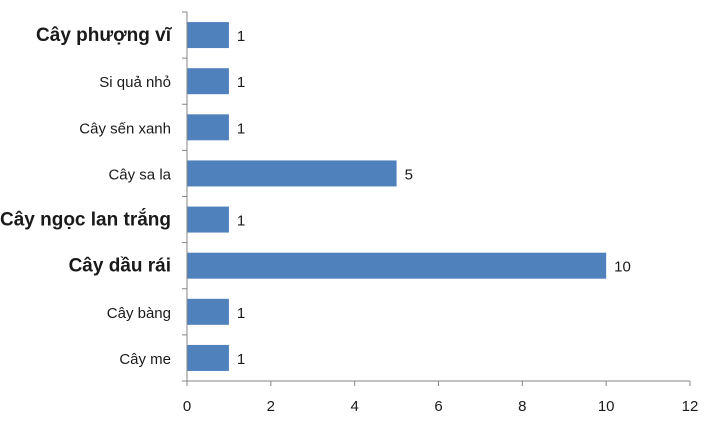 This screenshot has height=435, width=719. Describe the element at coordinates (438, 406) in the screenshot. I see `x-tick-label: 6` at that location.